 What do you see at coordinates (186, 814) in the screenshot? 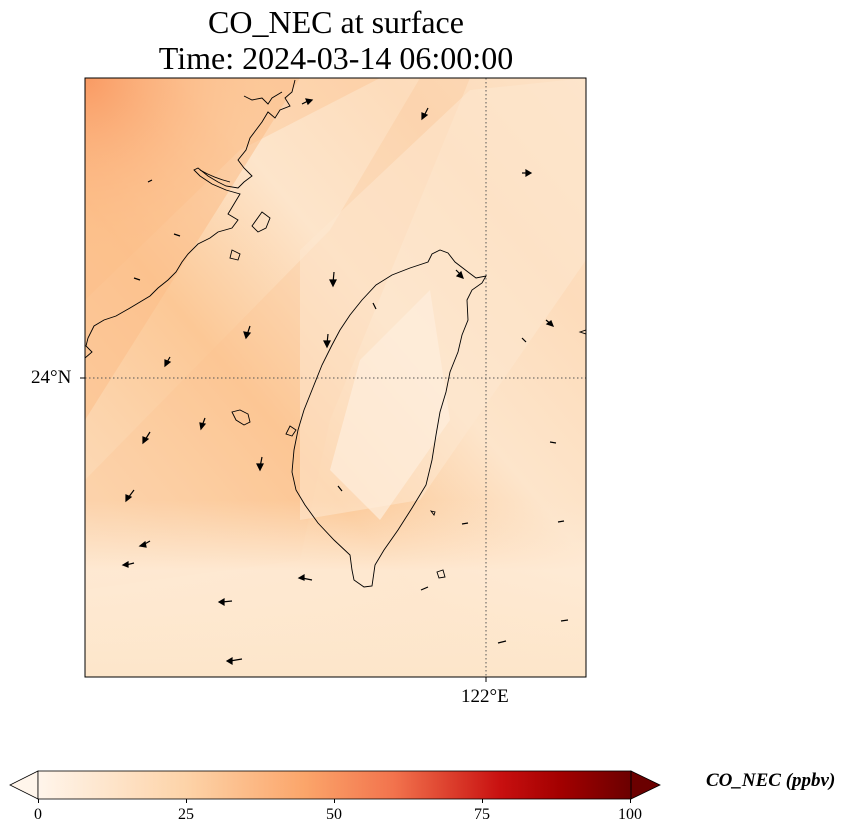
I see `colorbar-tick-label: 25` at bounding box center [186, 814].